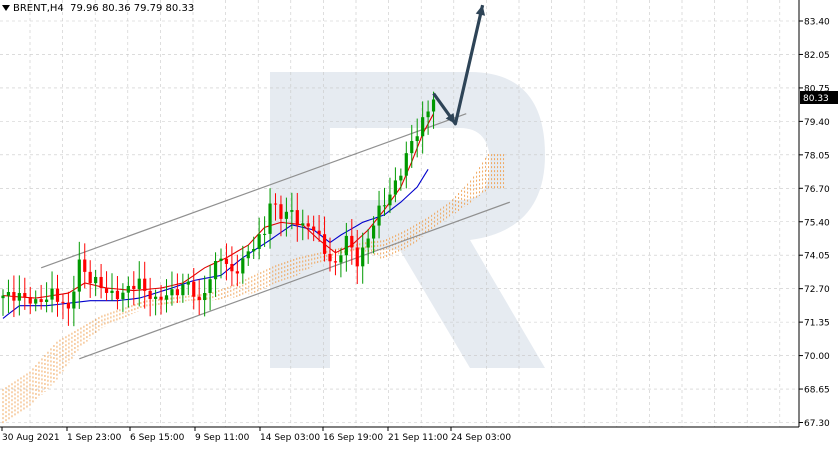  What do you see at coordinates (132, 8) in the screenshot?
I see `ohlc-values: 79.96 80.36 79.79 80.33` at bounding box center [132, 8].